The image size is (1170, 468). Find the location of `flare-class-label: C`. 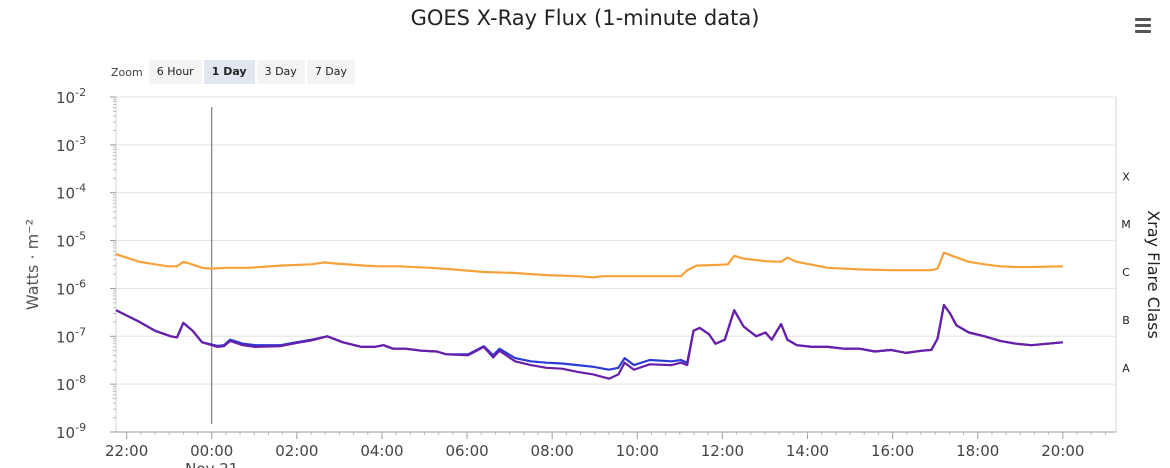

flare-class-label: C is located at coordinates (1126, 272).